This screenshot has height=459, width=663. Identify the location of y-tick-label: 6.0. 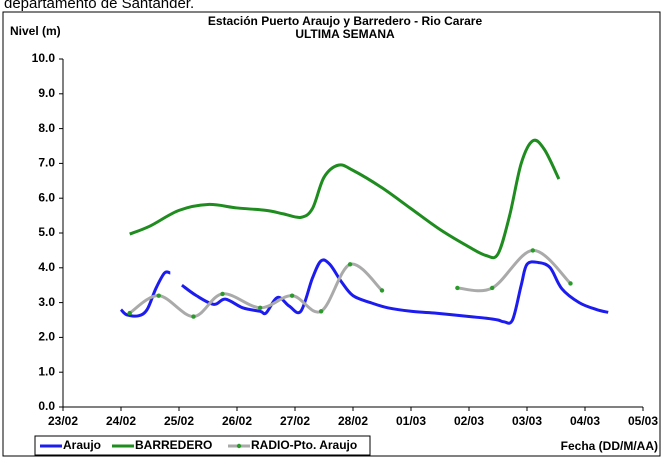
(46, 197).